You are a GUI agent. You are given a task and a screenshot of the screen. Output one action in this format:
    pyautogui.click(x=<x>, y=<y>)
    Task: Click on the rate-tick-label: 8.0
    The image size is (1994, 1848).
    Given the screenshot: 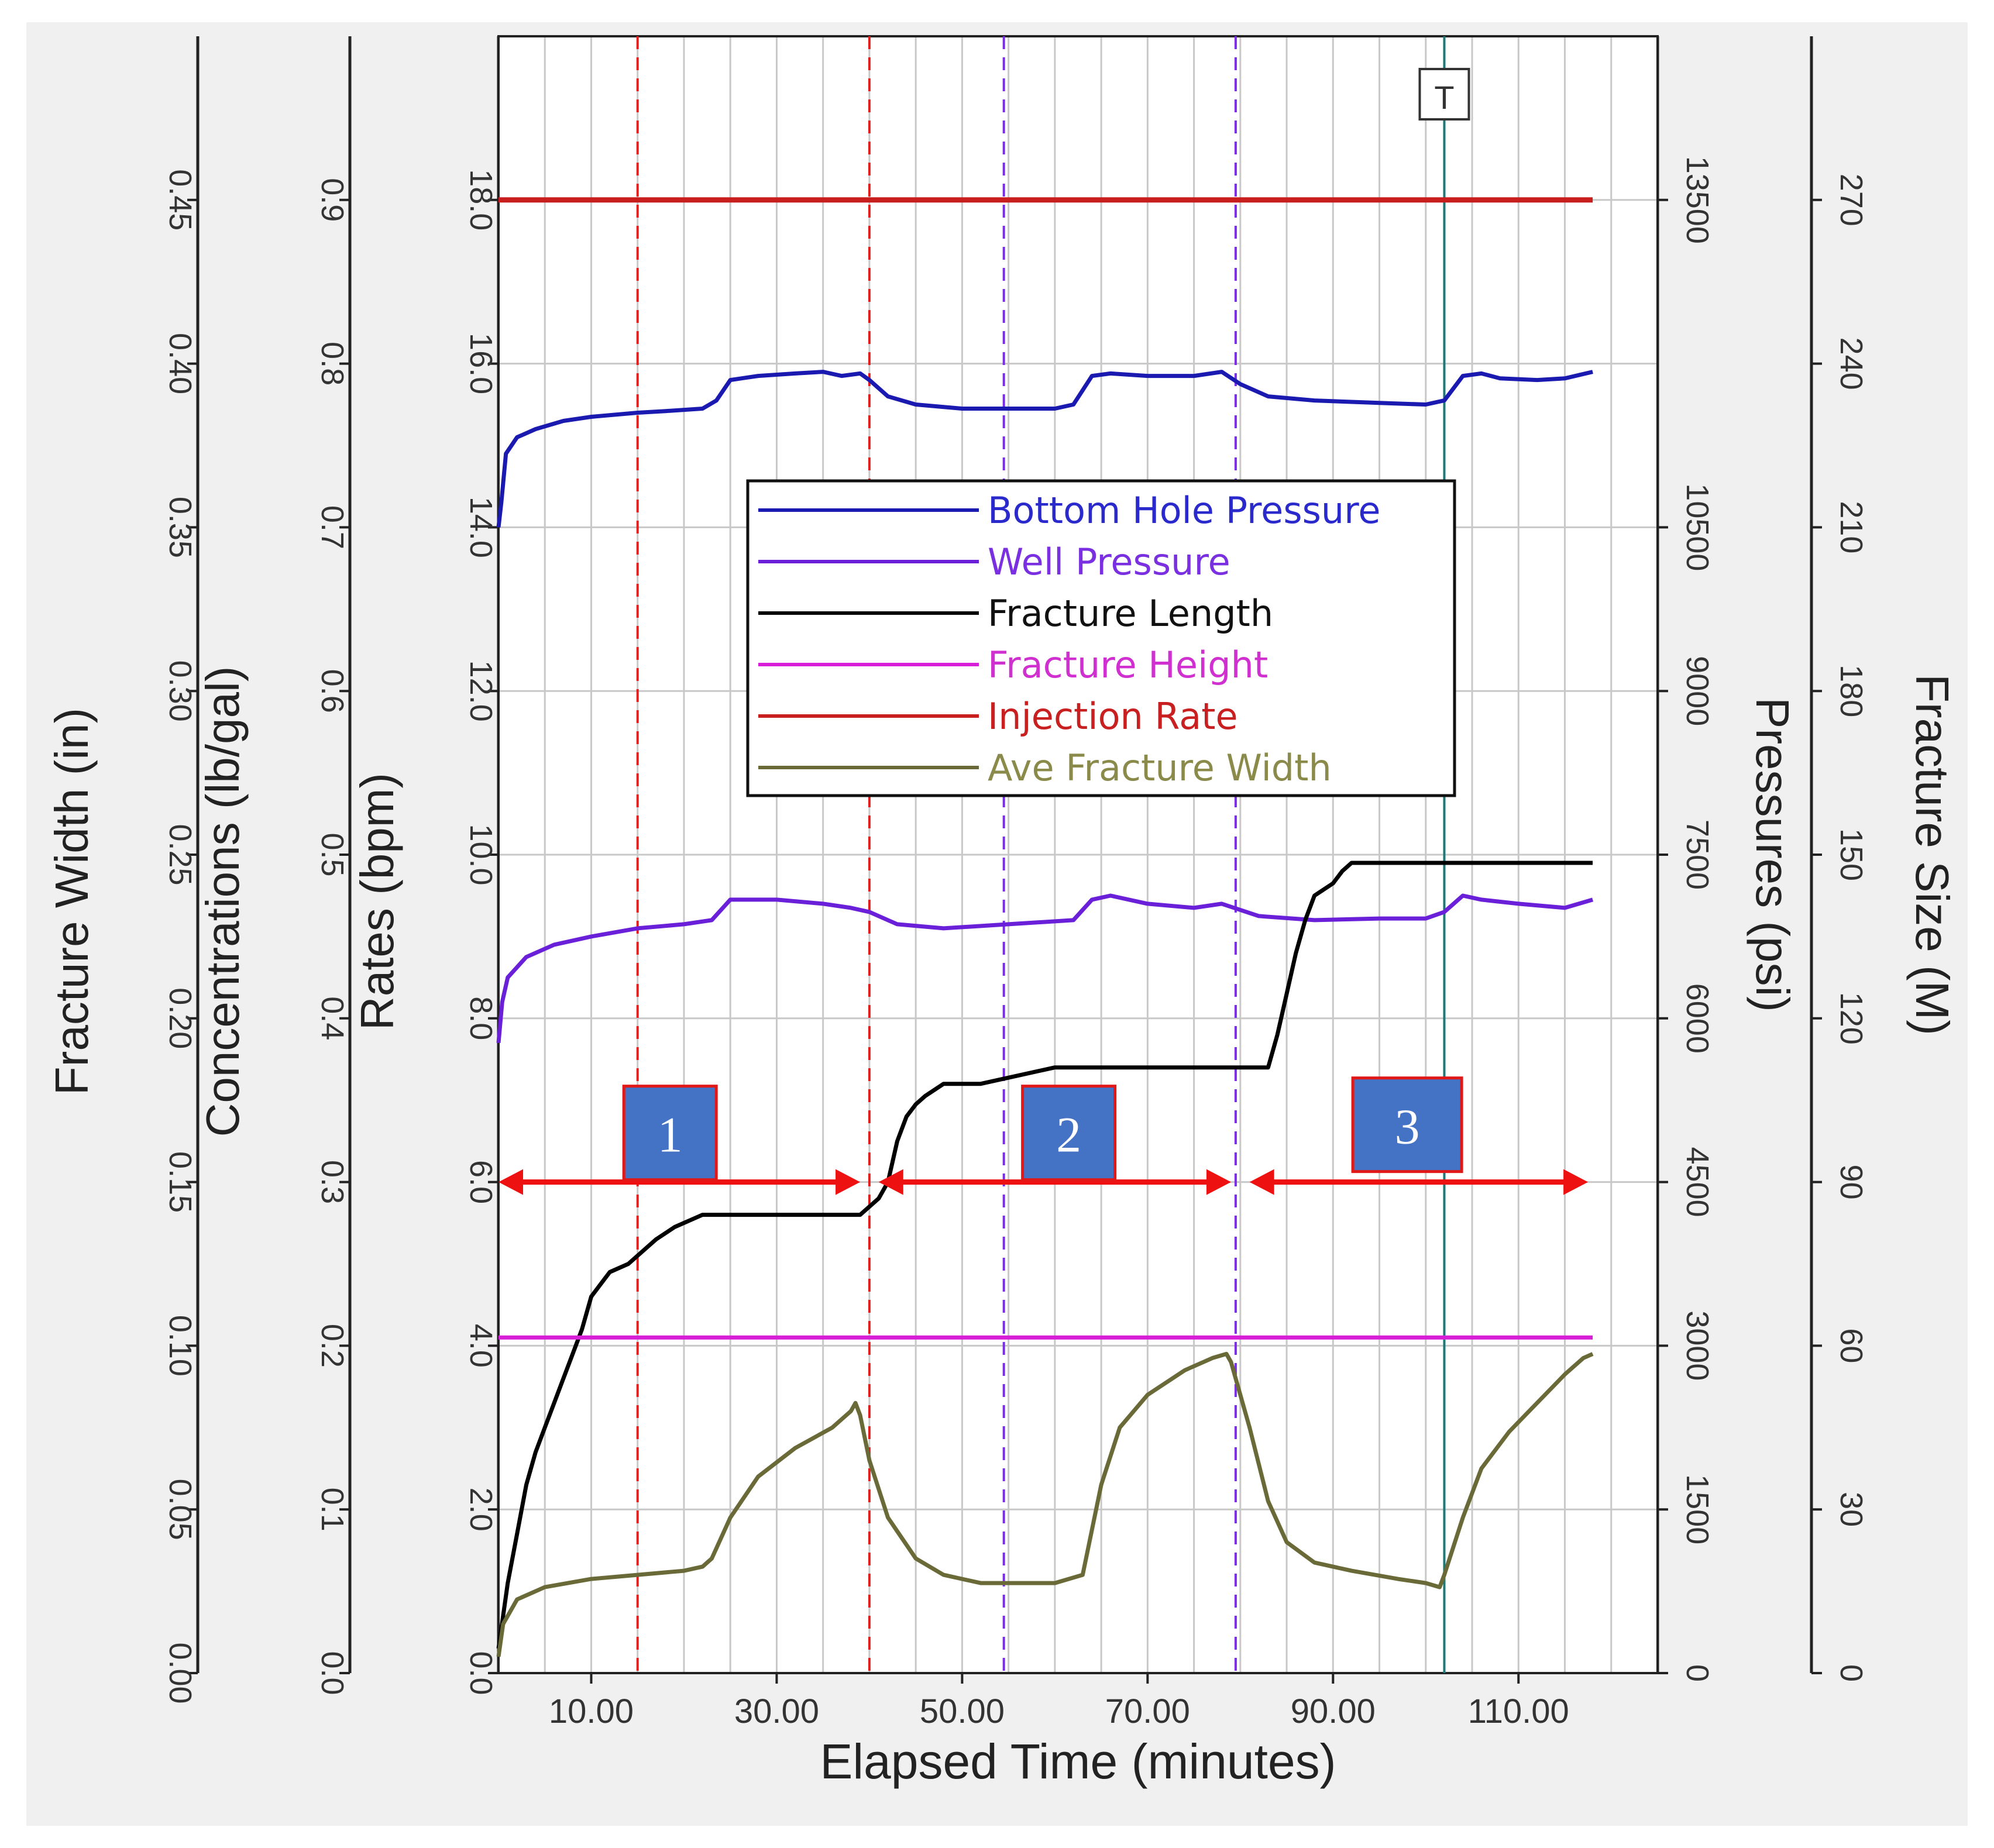 What is the action you would take?
    pyautogui.click(x=480, y=1018)
    